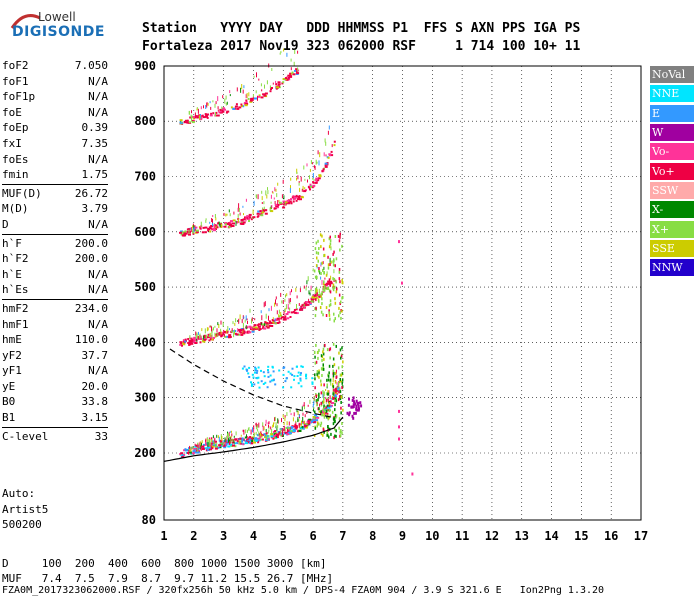  What do you see at coordinates (145, 66) in the screenshot?
I see `y-tick-label: 900` at bounding box center [145, 66].